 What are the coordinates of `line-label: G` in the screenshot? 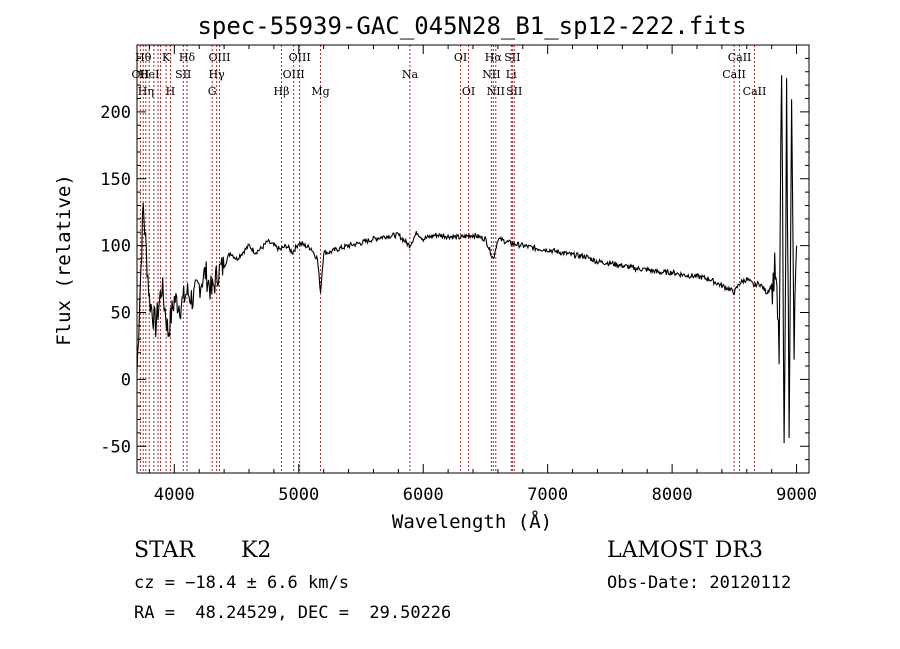 It's located at (212, 91).